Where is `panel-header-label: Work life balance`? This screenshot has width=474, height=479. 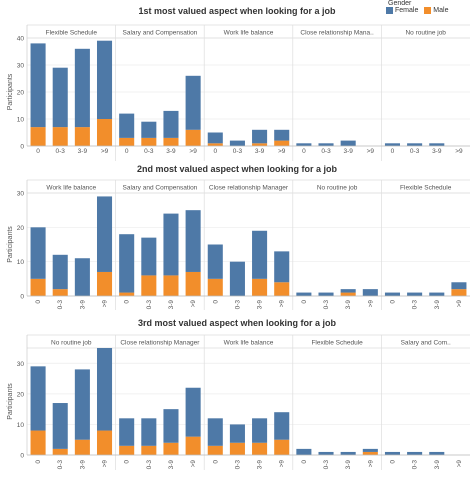 panel-header-label: Work life balance is located at coordinates (249, 343).